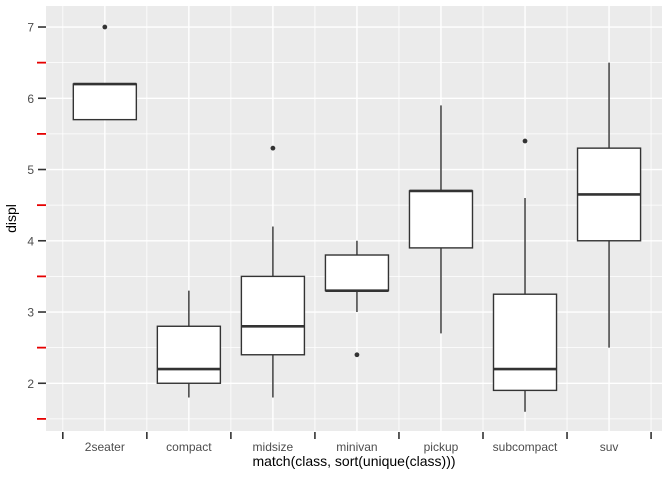 Image resolution: width=672 pixels, height=480 pixels. What do you see at coordinates (609, 205) in the screenshot?
I see `boxplot-suv` at bounding box center [609, 205].